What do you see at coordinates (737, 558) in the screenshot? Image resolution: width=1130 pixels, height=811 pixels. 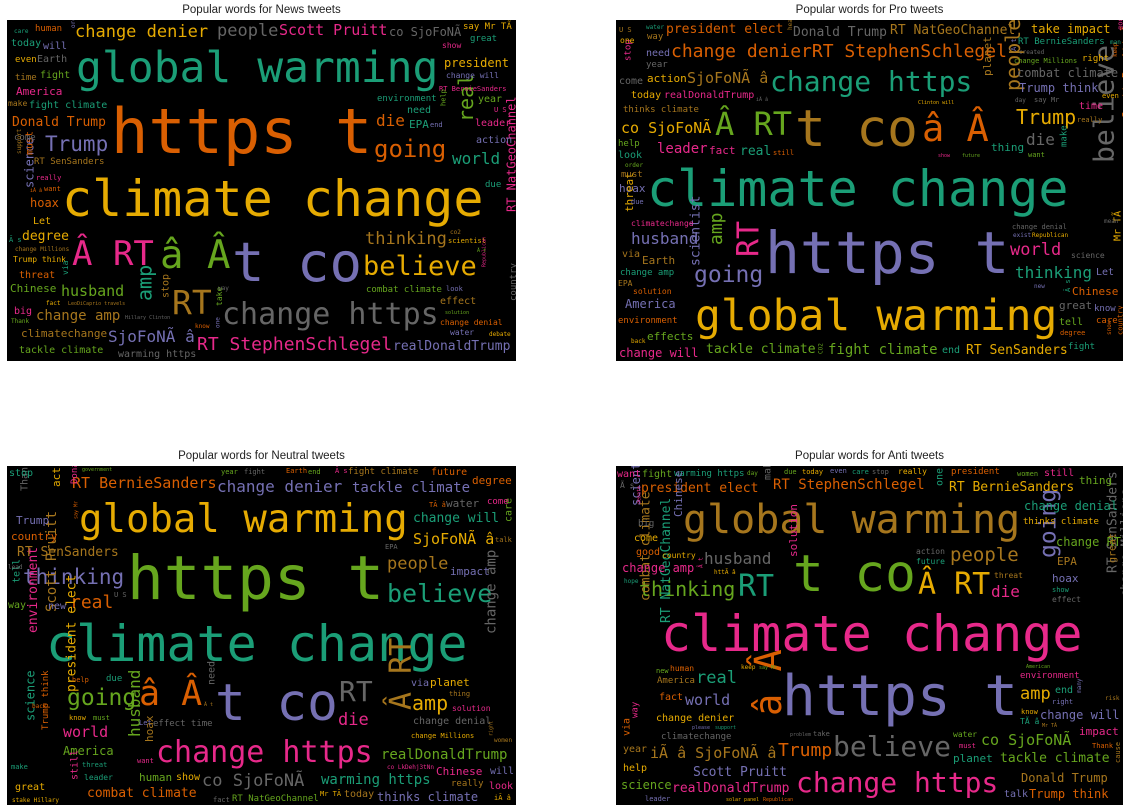 I see `wordcloud-word: husband` at bounding box center [737, 558].